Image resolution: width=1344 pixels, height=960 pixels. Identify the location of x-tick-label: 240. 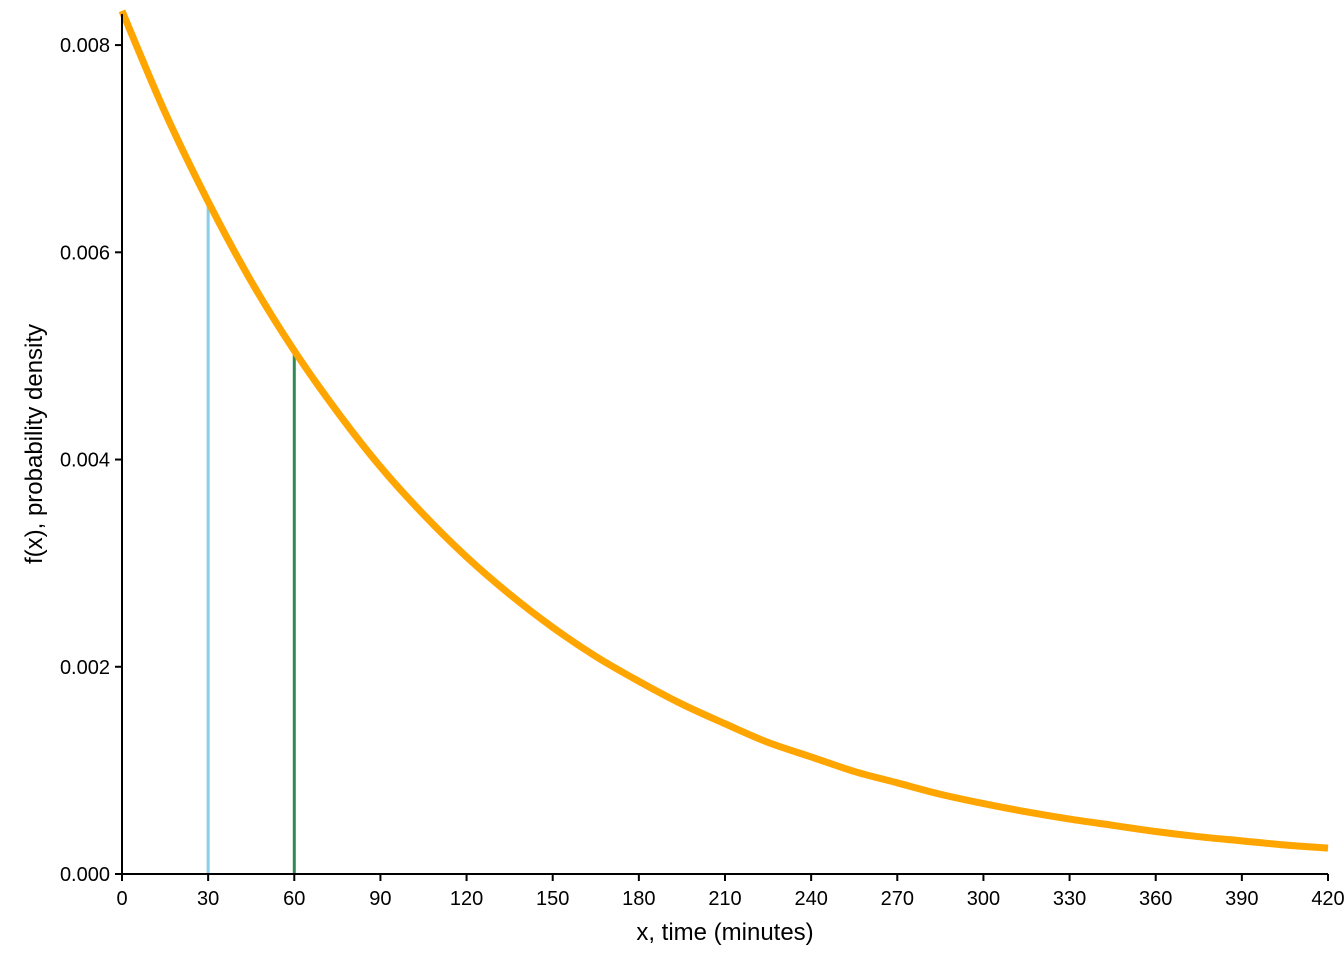
(810, 899).